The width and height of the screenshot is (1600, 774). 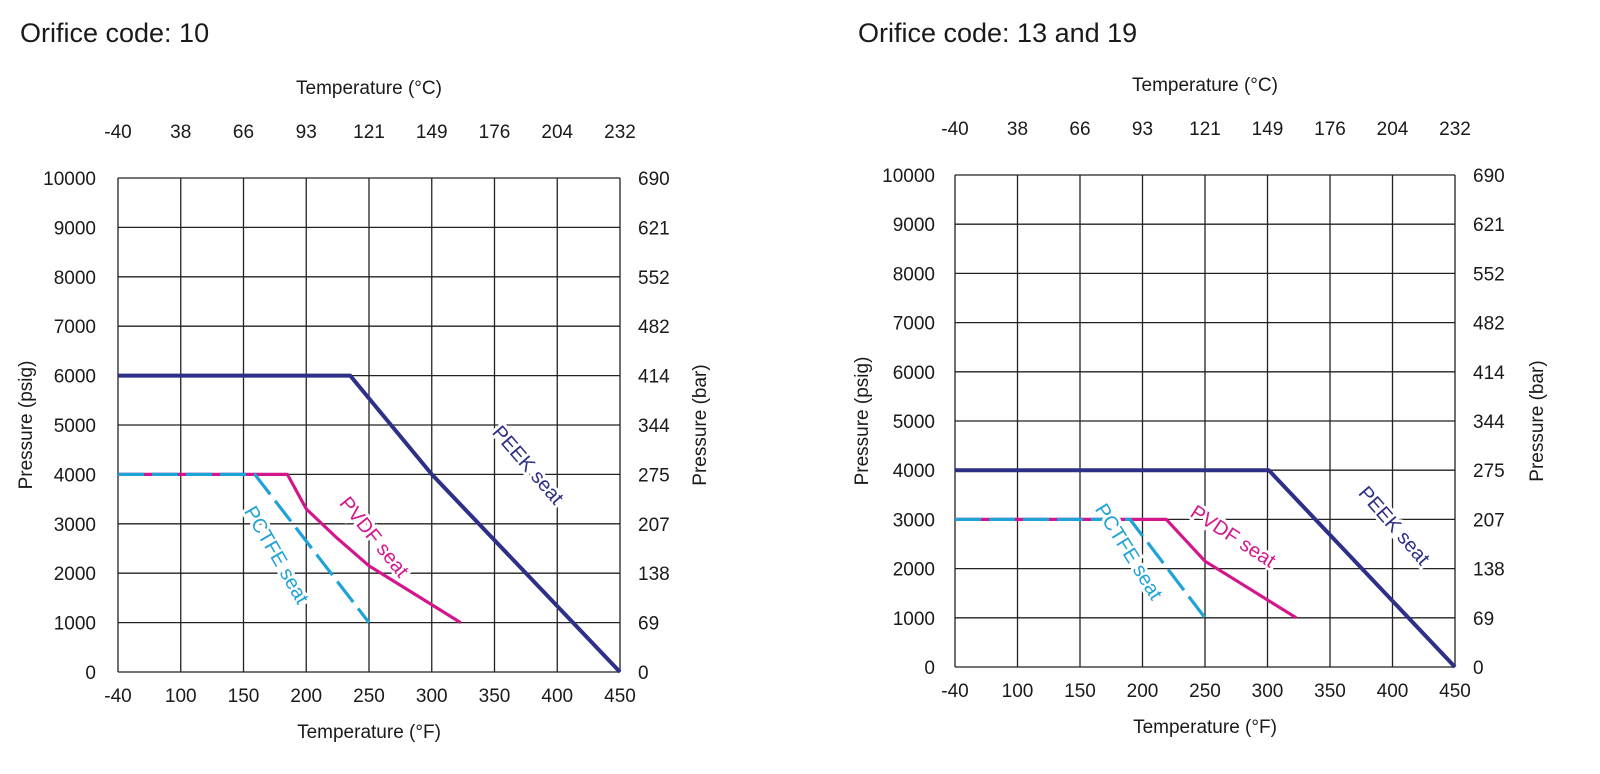 What do you see at coordinates (276, 556) in the screenshot?
I see `series-label: PCTFE seat` at bounding box center [276, 556].